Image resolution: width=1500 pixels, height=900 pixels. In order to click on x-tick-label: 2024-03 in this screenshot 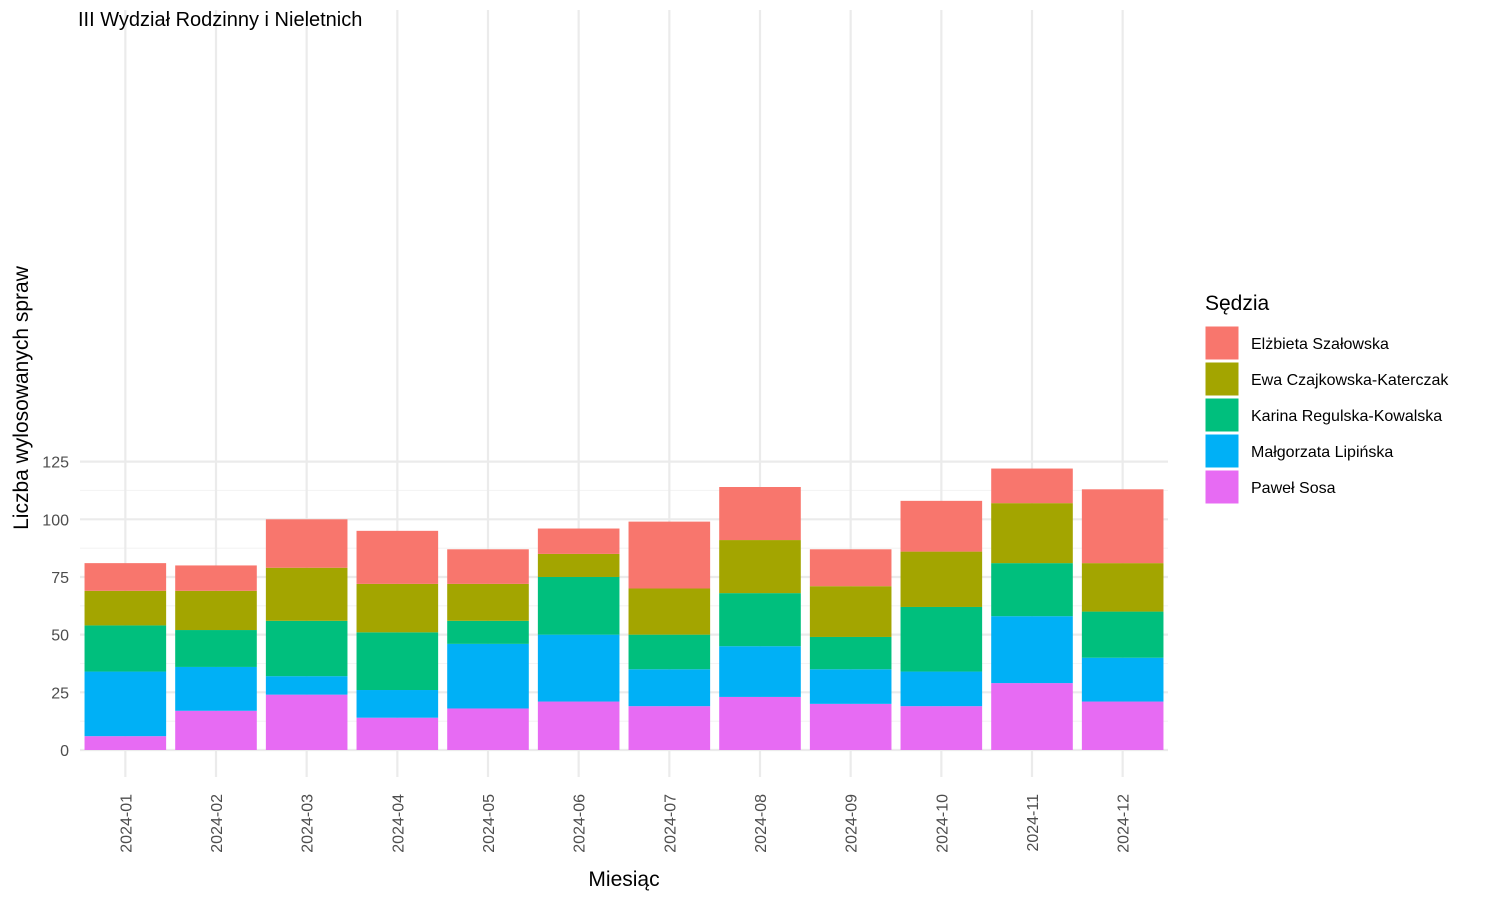, I will do `click(308, 823)`.